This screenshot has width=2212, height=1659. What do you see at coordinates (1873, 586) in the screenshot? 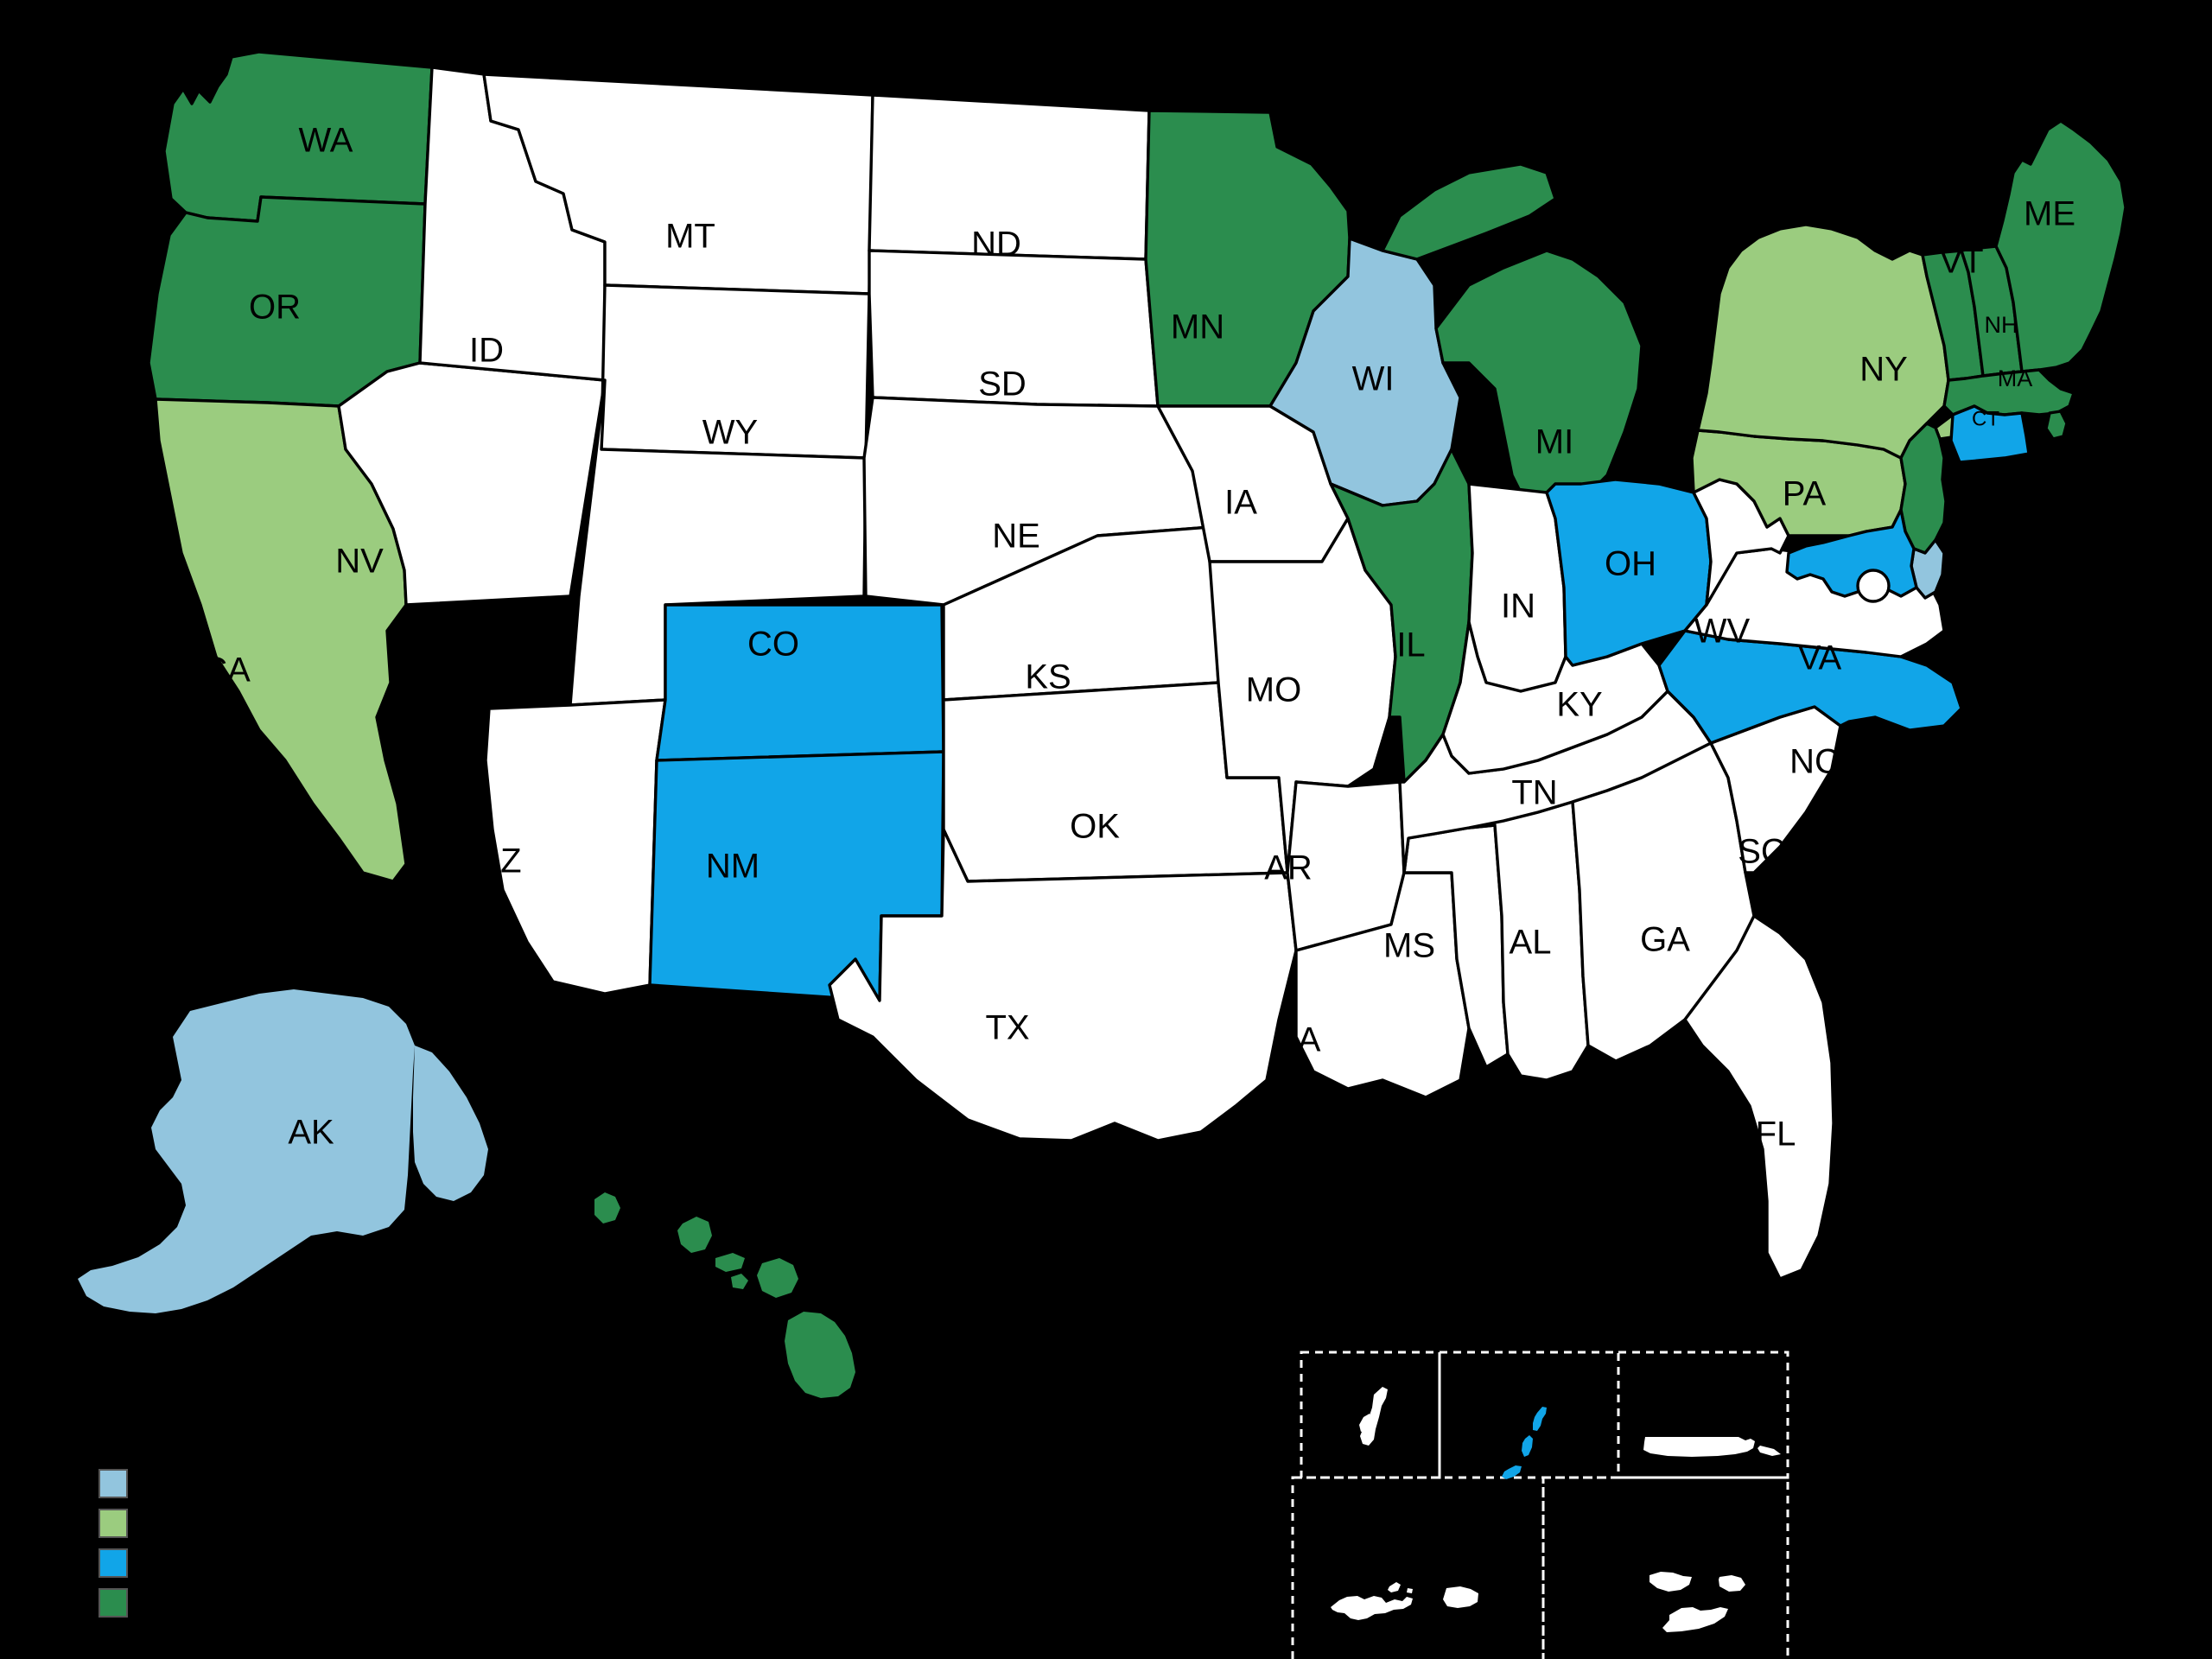
I see `state-dc` at bounding box center [1873, 586].